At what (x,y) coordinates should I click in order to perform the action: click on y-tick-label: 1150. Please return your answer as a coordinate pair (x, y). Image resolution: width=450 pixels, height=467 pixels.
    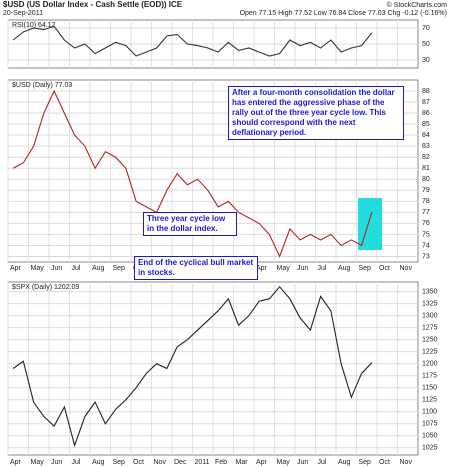
    Looking at the image, I should click on (429, 388).